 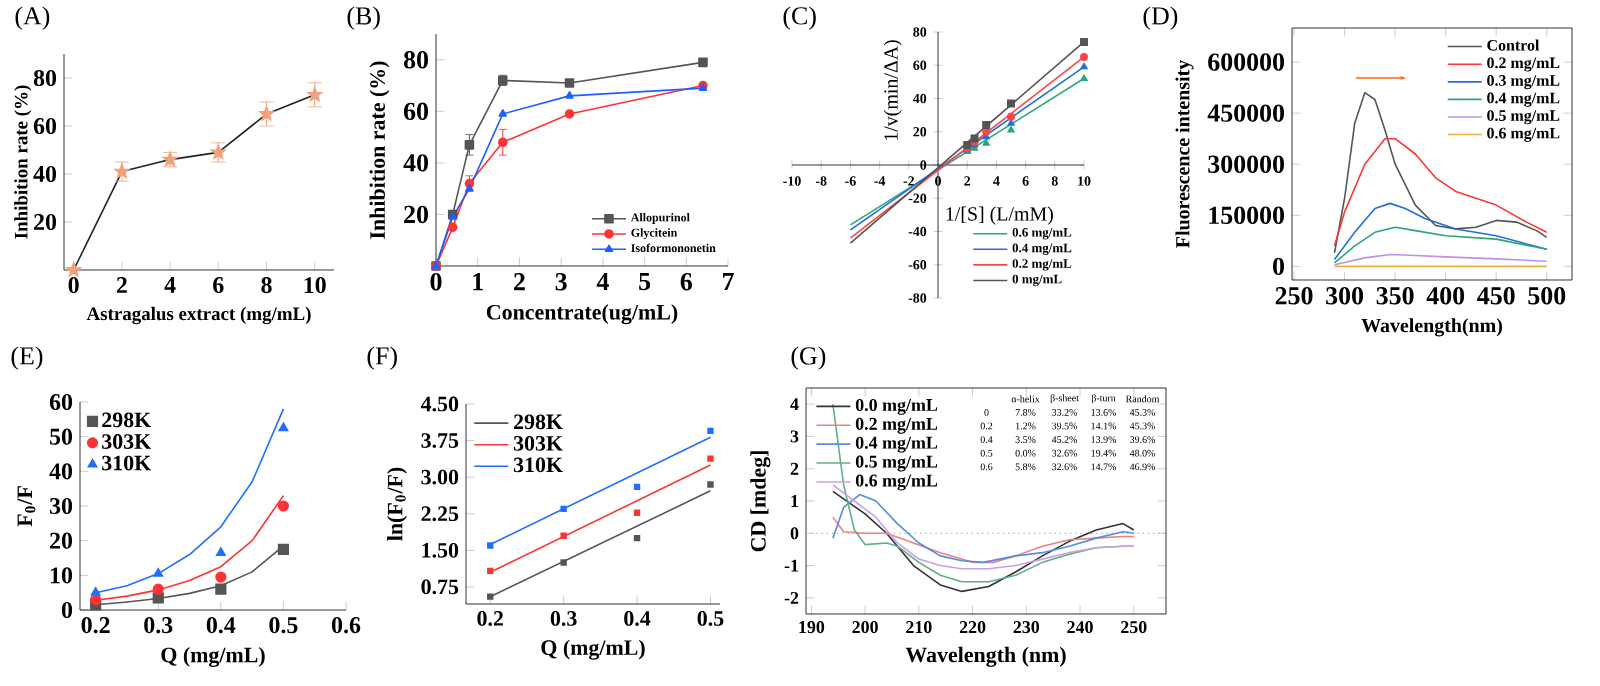 I want to click on y-tick-label: 3.00, so click(x=440, y=477).